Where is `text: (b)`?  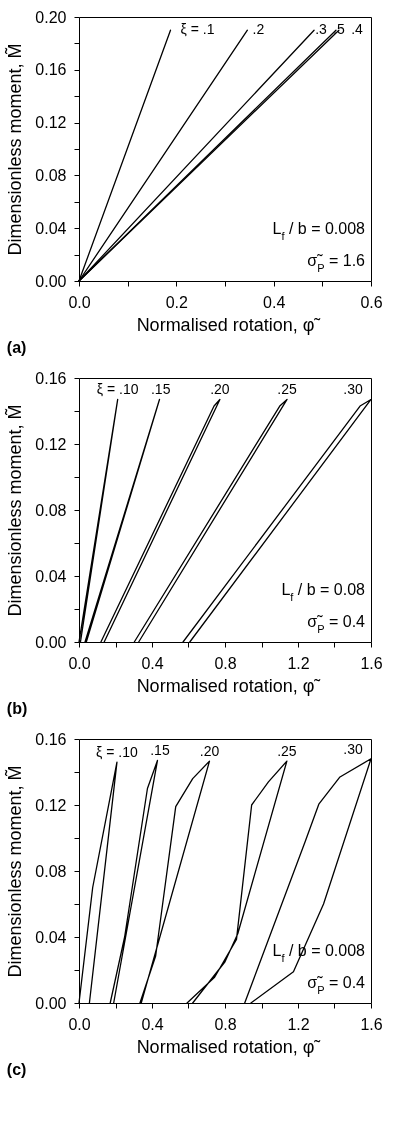 text: (b) is located at coordinates (17, 708).